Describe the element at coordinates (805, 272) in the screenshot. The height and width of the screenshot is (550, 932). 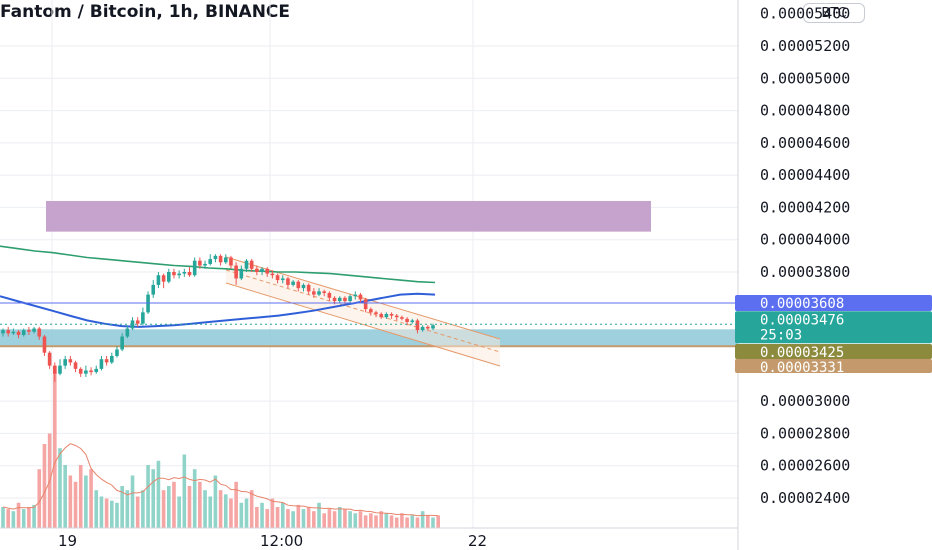
I see `price-tick-label: 0.00003800` at that location.